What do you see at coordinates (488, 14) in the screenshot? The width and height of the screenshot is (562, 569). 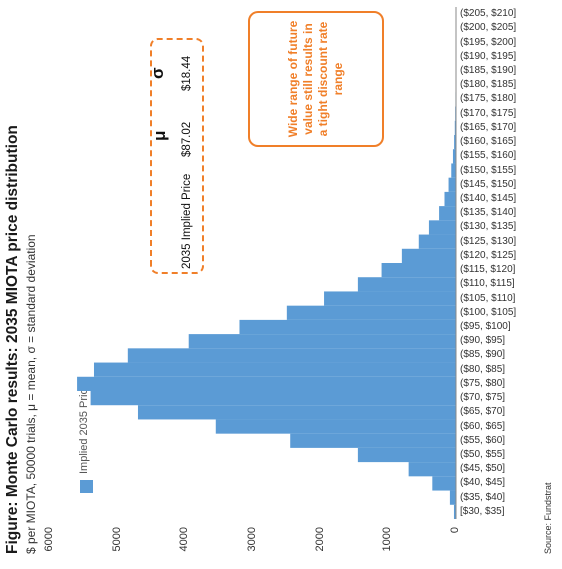 I see `x-tick-label: ($205, $210]` at bounding box center [488, 14].